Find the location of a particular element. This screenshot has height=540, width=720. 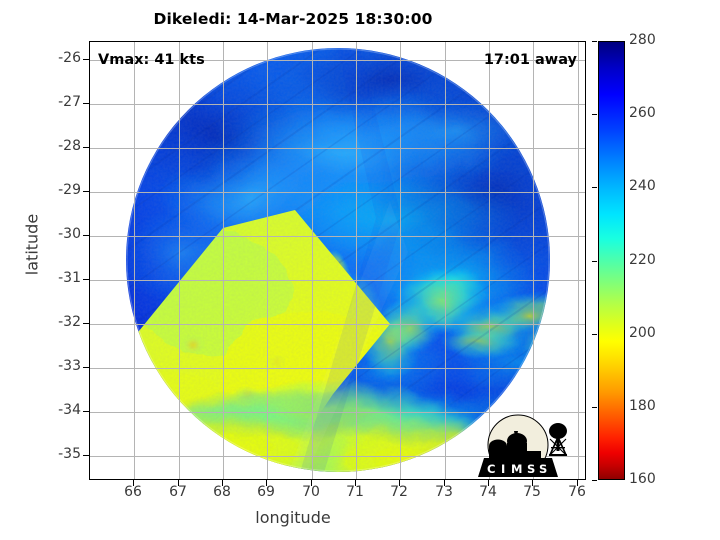

vmax-annotation: Vmax: 41 kts is located at coordinates (151, 60).